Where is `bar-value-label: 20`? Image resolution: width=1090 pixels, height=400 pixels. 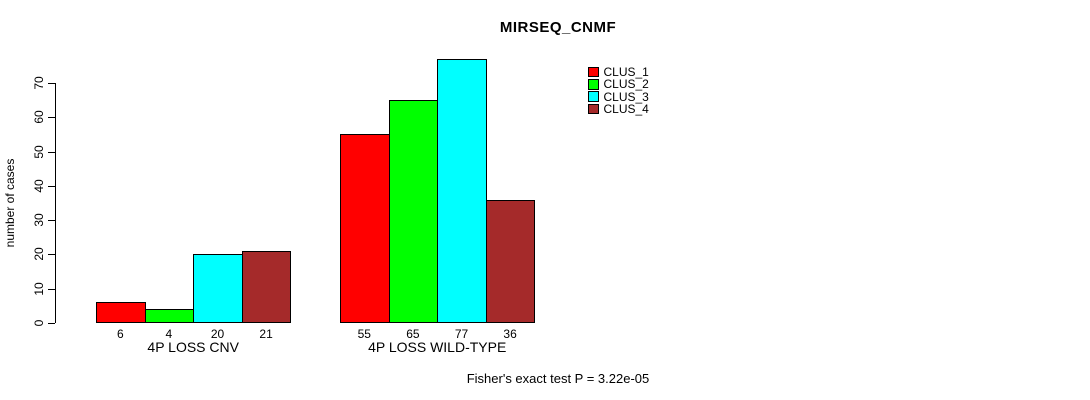 bar-value-label: 20 is located at coordinates (217, 334).